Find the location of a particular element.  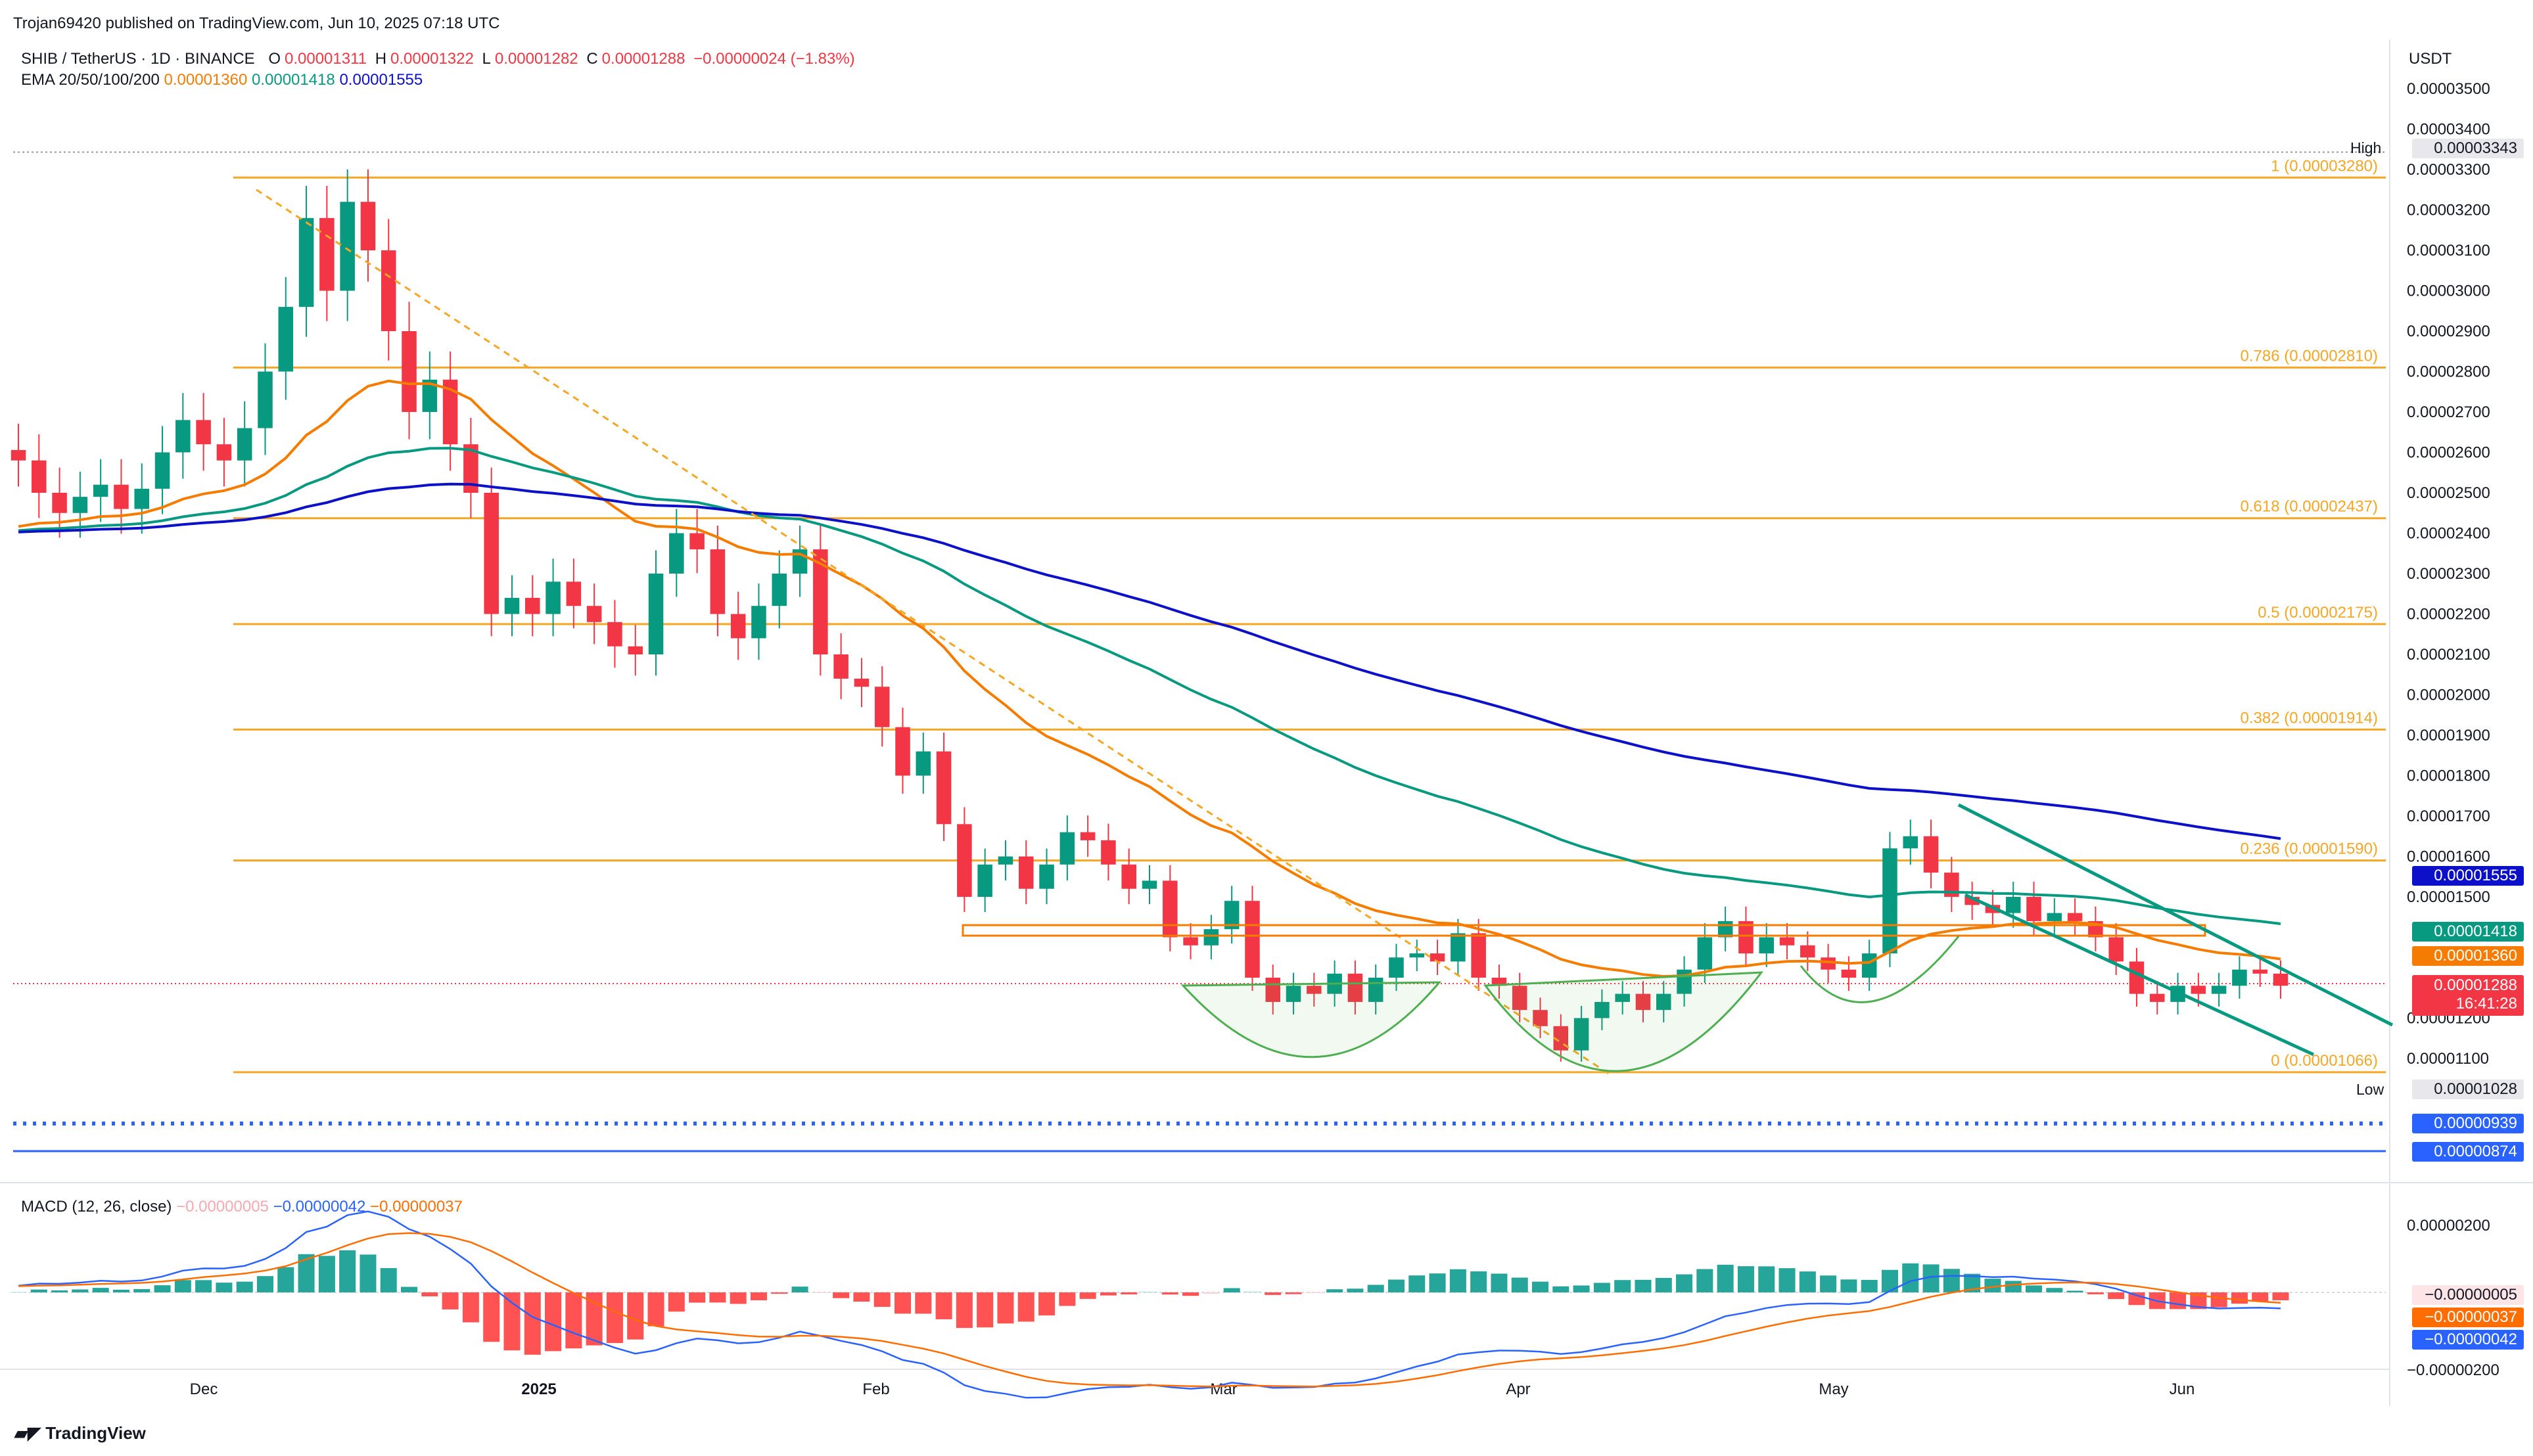

y-tick-label: 0.00002400 is located at coordinates (2449, 534).